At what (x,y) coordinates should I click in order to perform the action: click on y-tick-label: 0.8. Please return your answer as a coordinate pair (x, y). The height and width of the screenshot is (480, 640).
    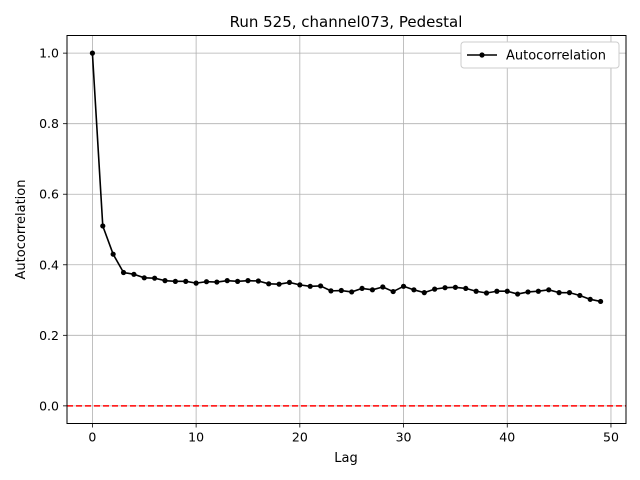
    Looking at the image, I should click on (49, 123).